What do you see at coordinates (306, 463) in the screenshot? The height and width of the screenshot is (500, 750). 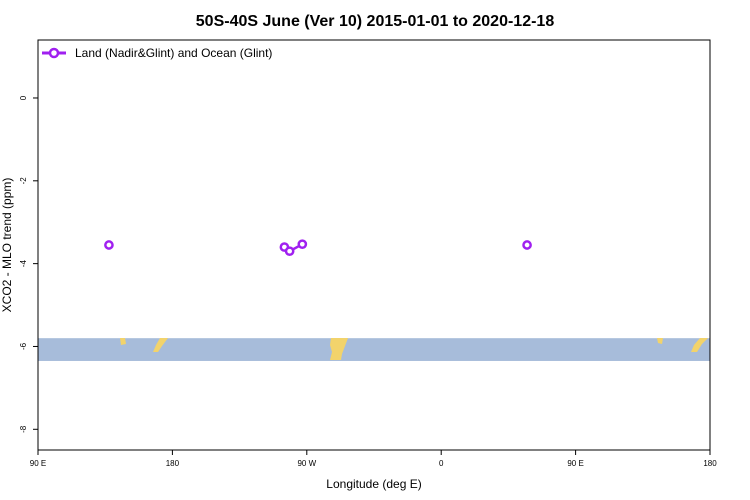 I see `x-tick-label: 90 W` at bounding box center [306, 463].